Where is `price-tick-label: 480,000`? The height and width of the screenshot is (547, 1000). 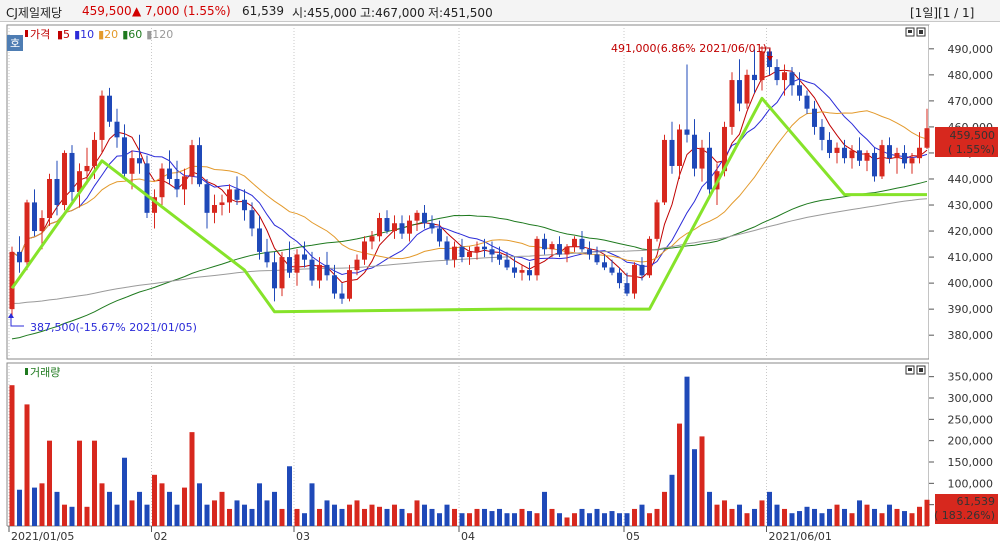
price-tick-label: 480,000 is located at coordinates (971, 75).